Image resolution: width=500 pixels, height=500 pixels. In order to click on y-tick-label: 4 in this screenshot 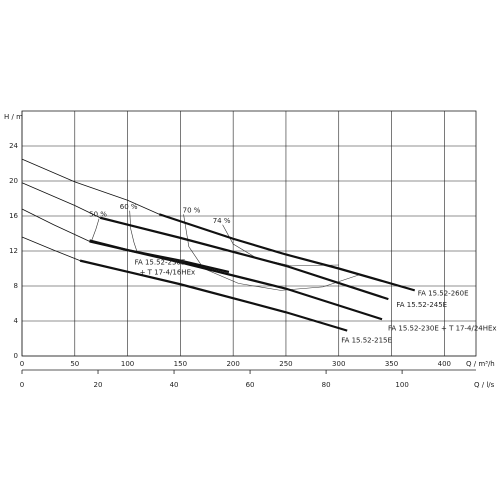, I will do `click(16, 321)`.